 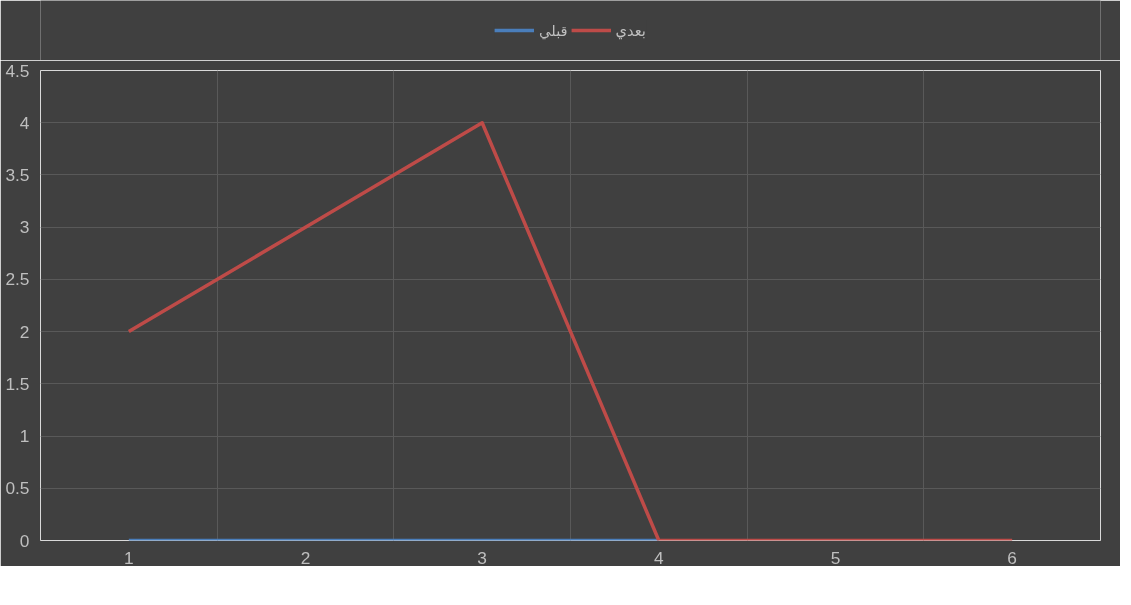 What do you see at coordinates (630, 30) in the screenshot?
I see `legend-label: بعدي` at bounding box center [630, 30].